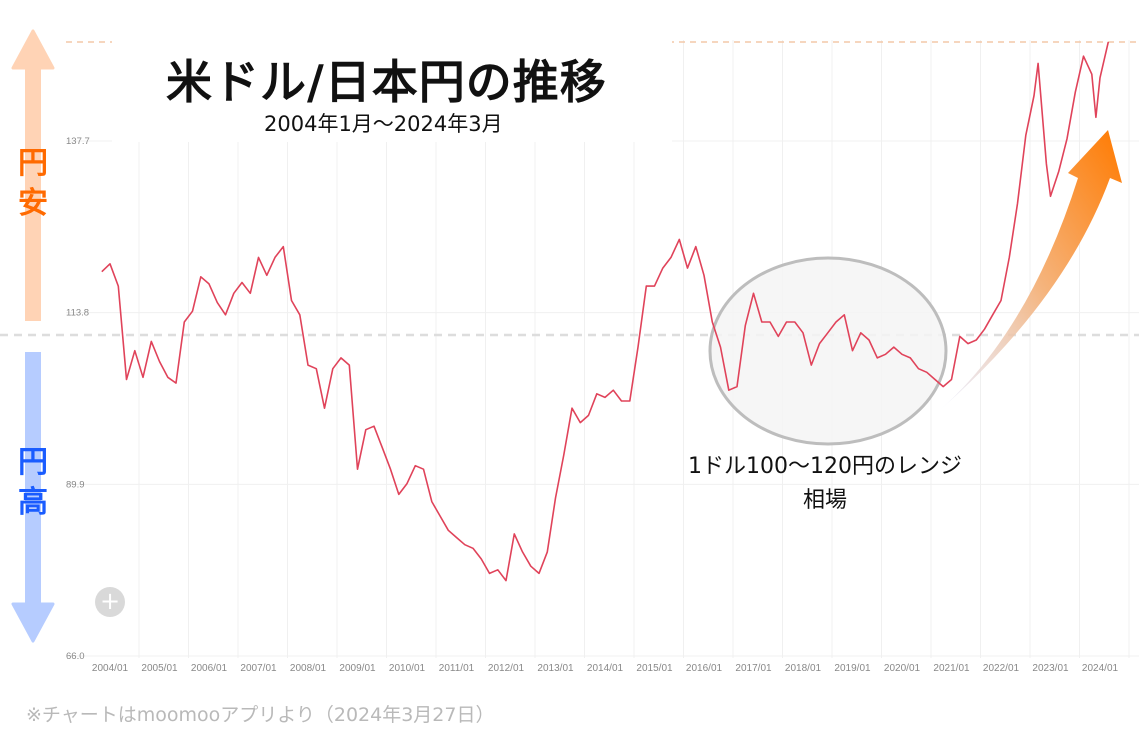  Describe the element at coordinates (75, 484) in the screenshot. I see `y-tick-label: 89.9` at that location.